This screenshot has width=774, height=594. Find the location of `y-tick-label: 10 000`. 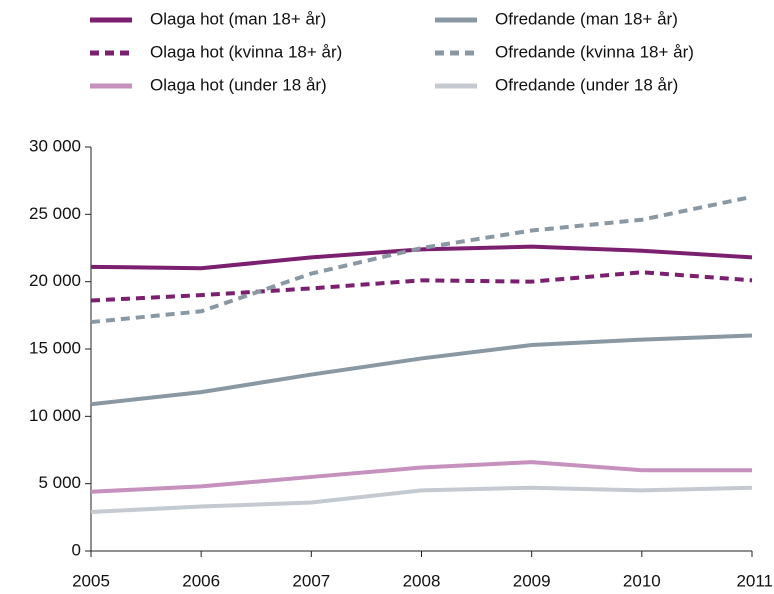

y-tick-label: 10 000 is located at coordinates (55, 415).